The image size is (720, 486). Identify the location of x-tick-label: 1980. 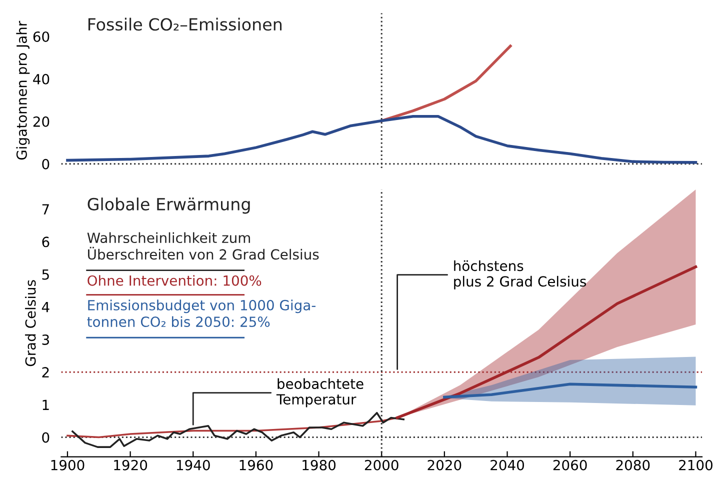
(319, 465).